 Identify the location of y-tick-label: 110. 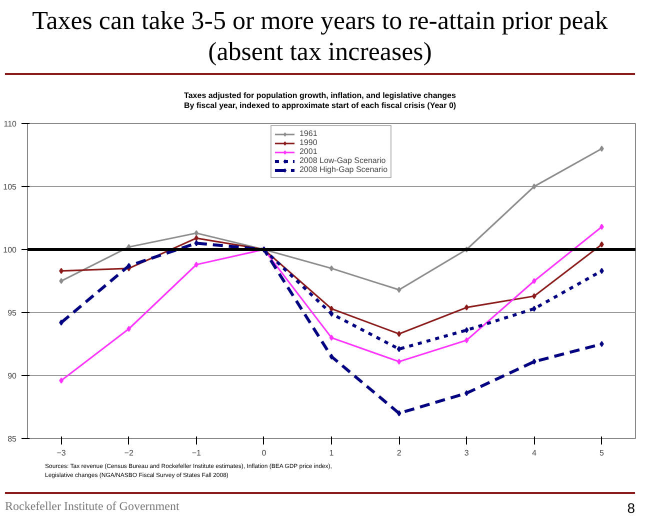
(11, 124).